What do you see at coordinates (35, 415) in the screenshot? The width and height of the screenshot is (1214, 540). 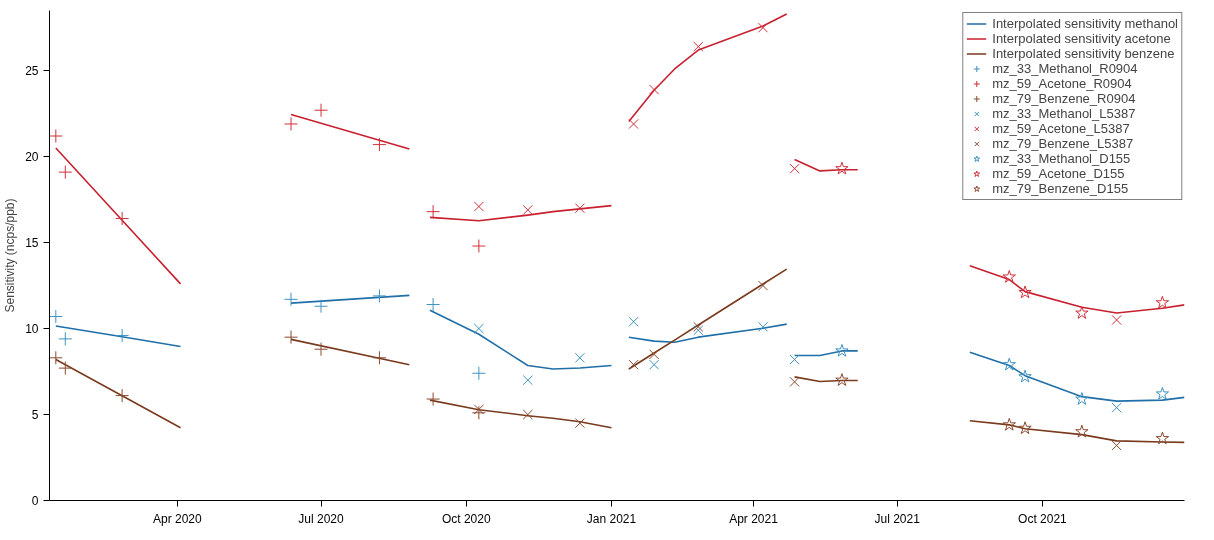 I see `y-tick-label: 5` at bounding box center [35, 415].